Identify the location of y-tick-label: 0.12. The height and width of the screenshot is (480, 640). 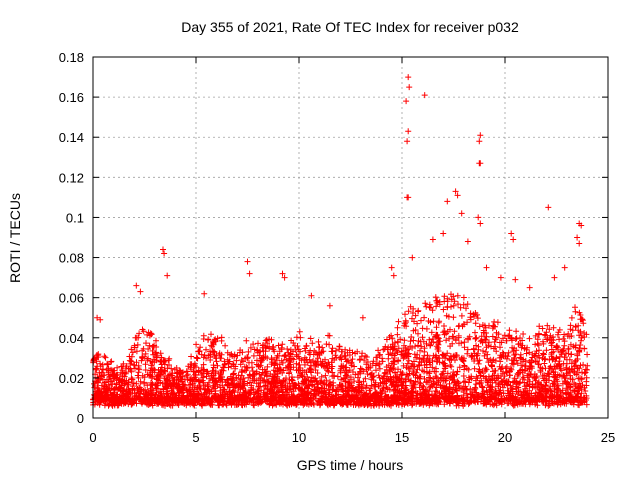
(71, 177).